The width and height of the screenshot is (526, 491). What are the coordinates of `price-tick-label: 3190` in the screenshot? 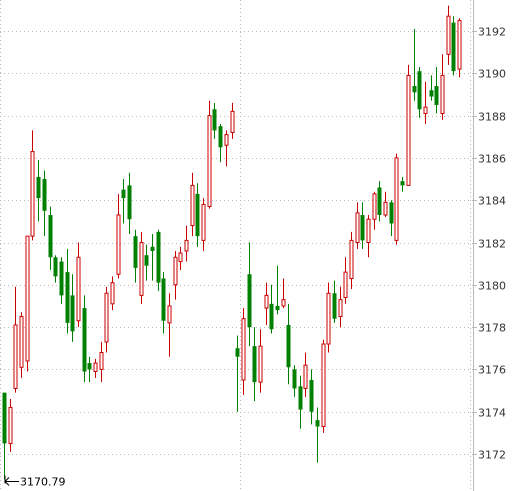 It's located at (492, 74).